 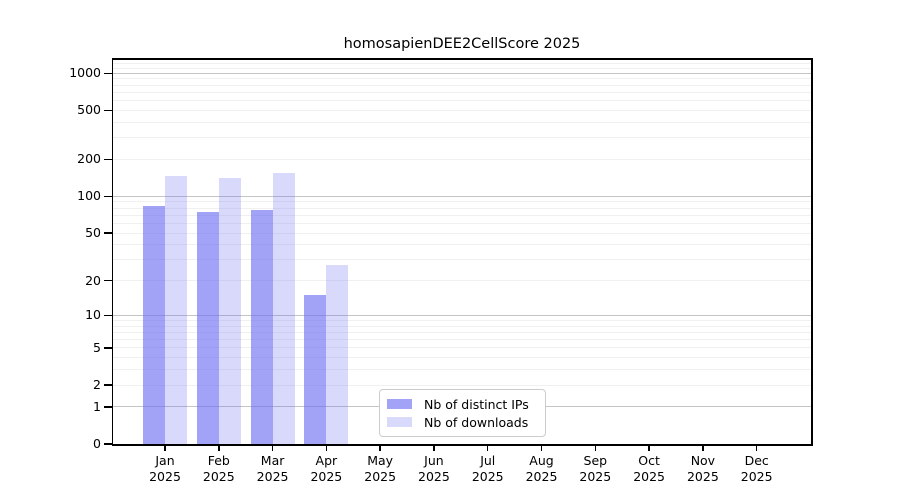 I want to click on x-tick-label-mar: Mar 2025, so click(x=272, y=468).